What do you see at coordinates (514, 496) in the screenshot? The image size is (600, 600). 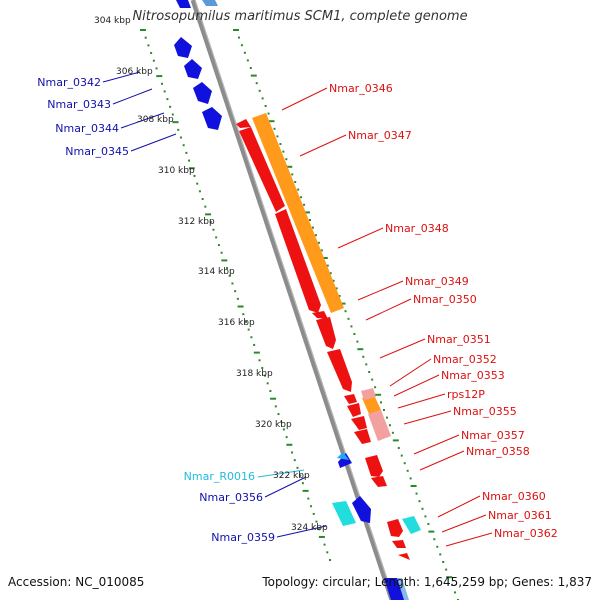 I see `gene-label-forward: Nmar_0360` at bounding box center [514, 496].